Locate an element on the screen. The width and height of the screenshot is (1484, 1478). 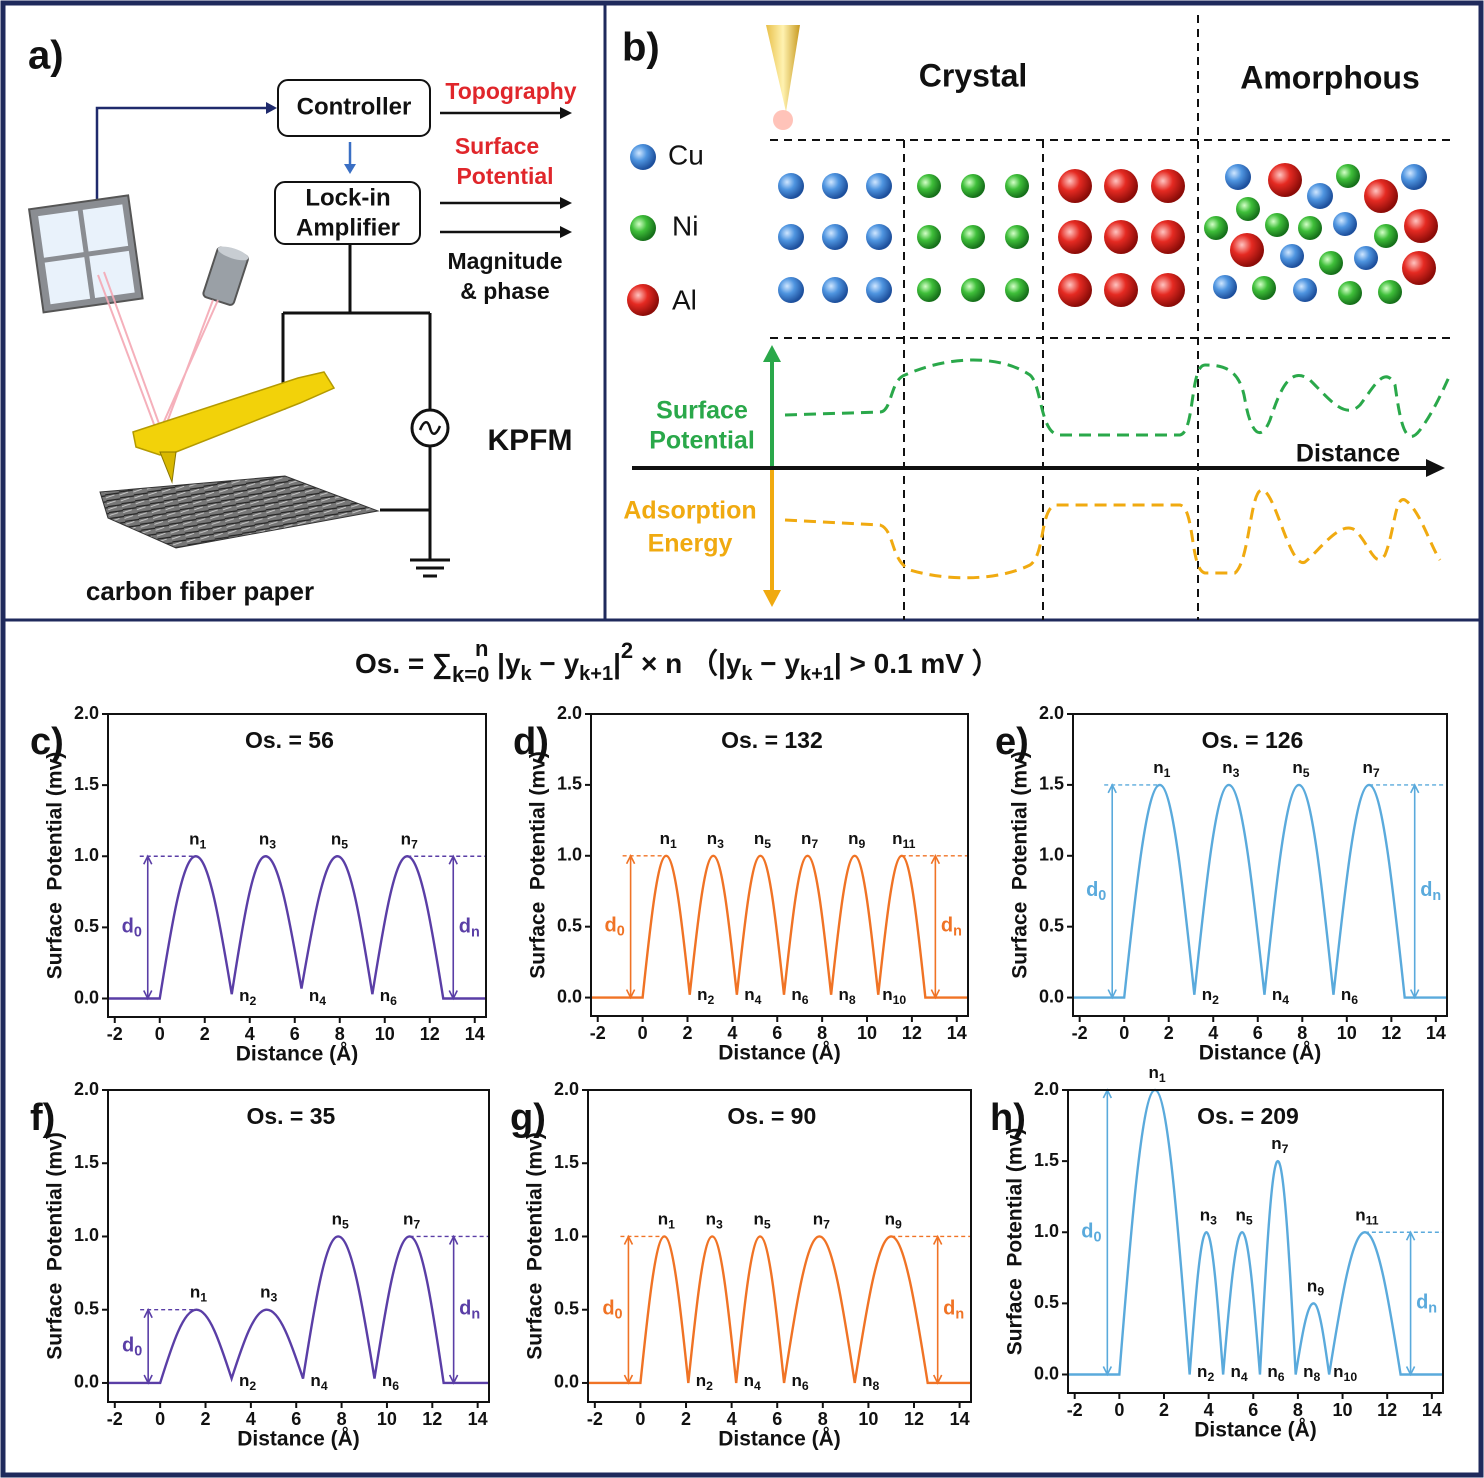
annotation: Os. = 209 is located at coordinates (1248, 1116).